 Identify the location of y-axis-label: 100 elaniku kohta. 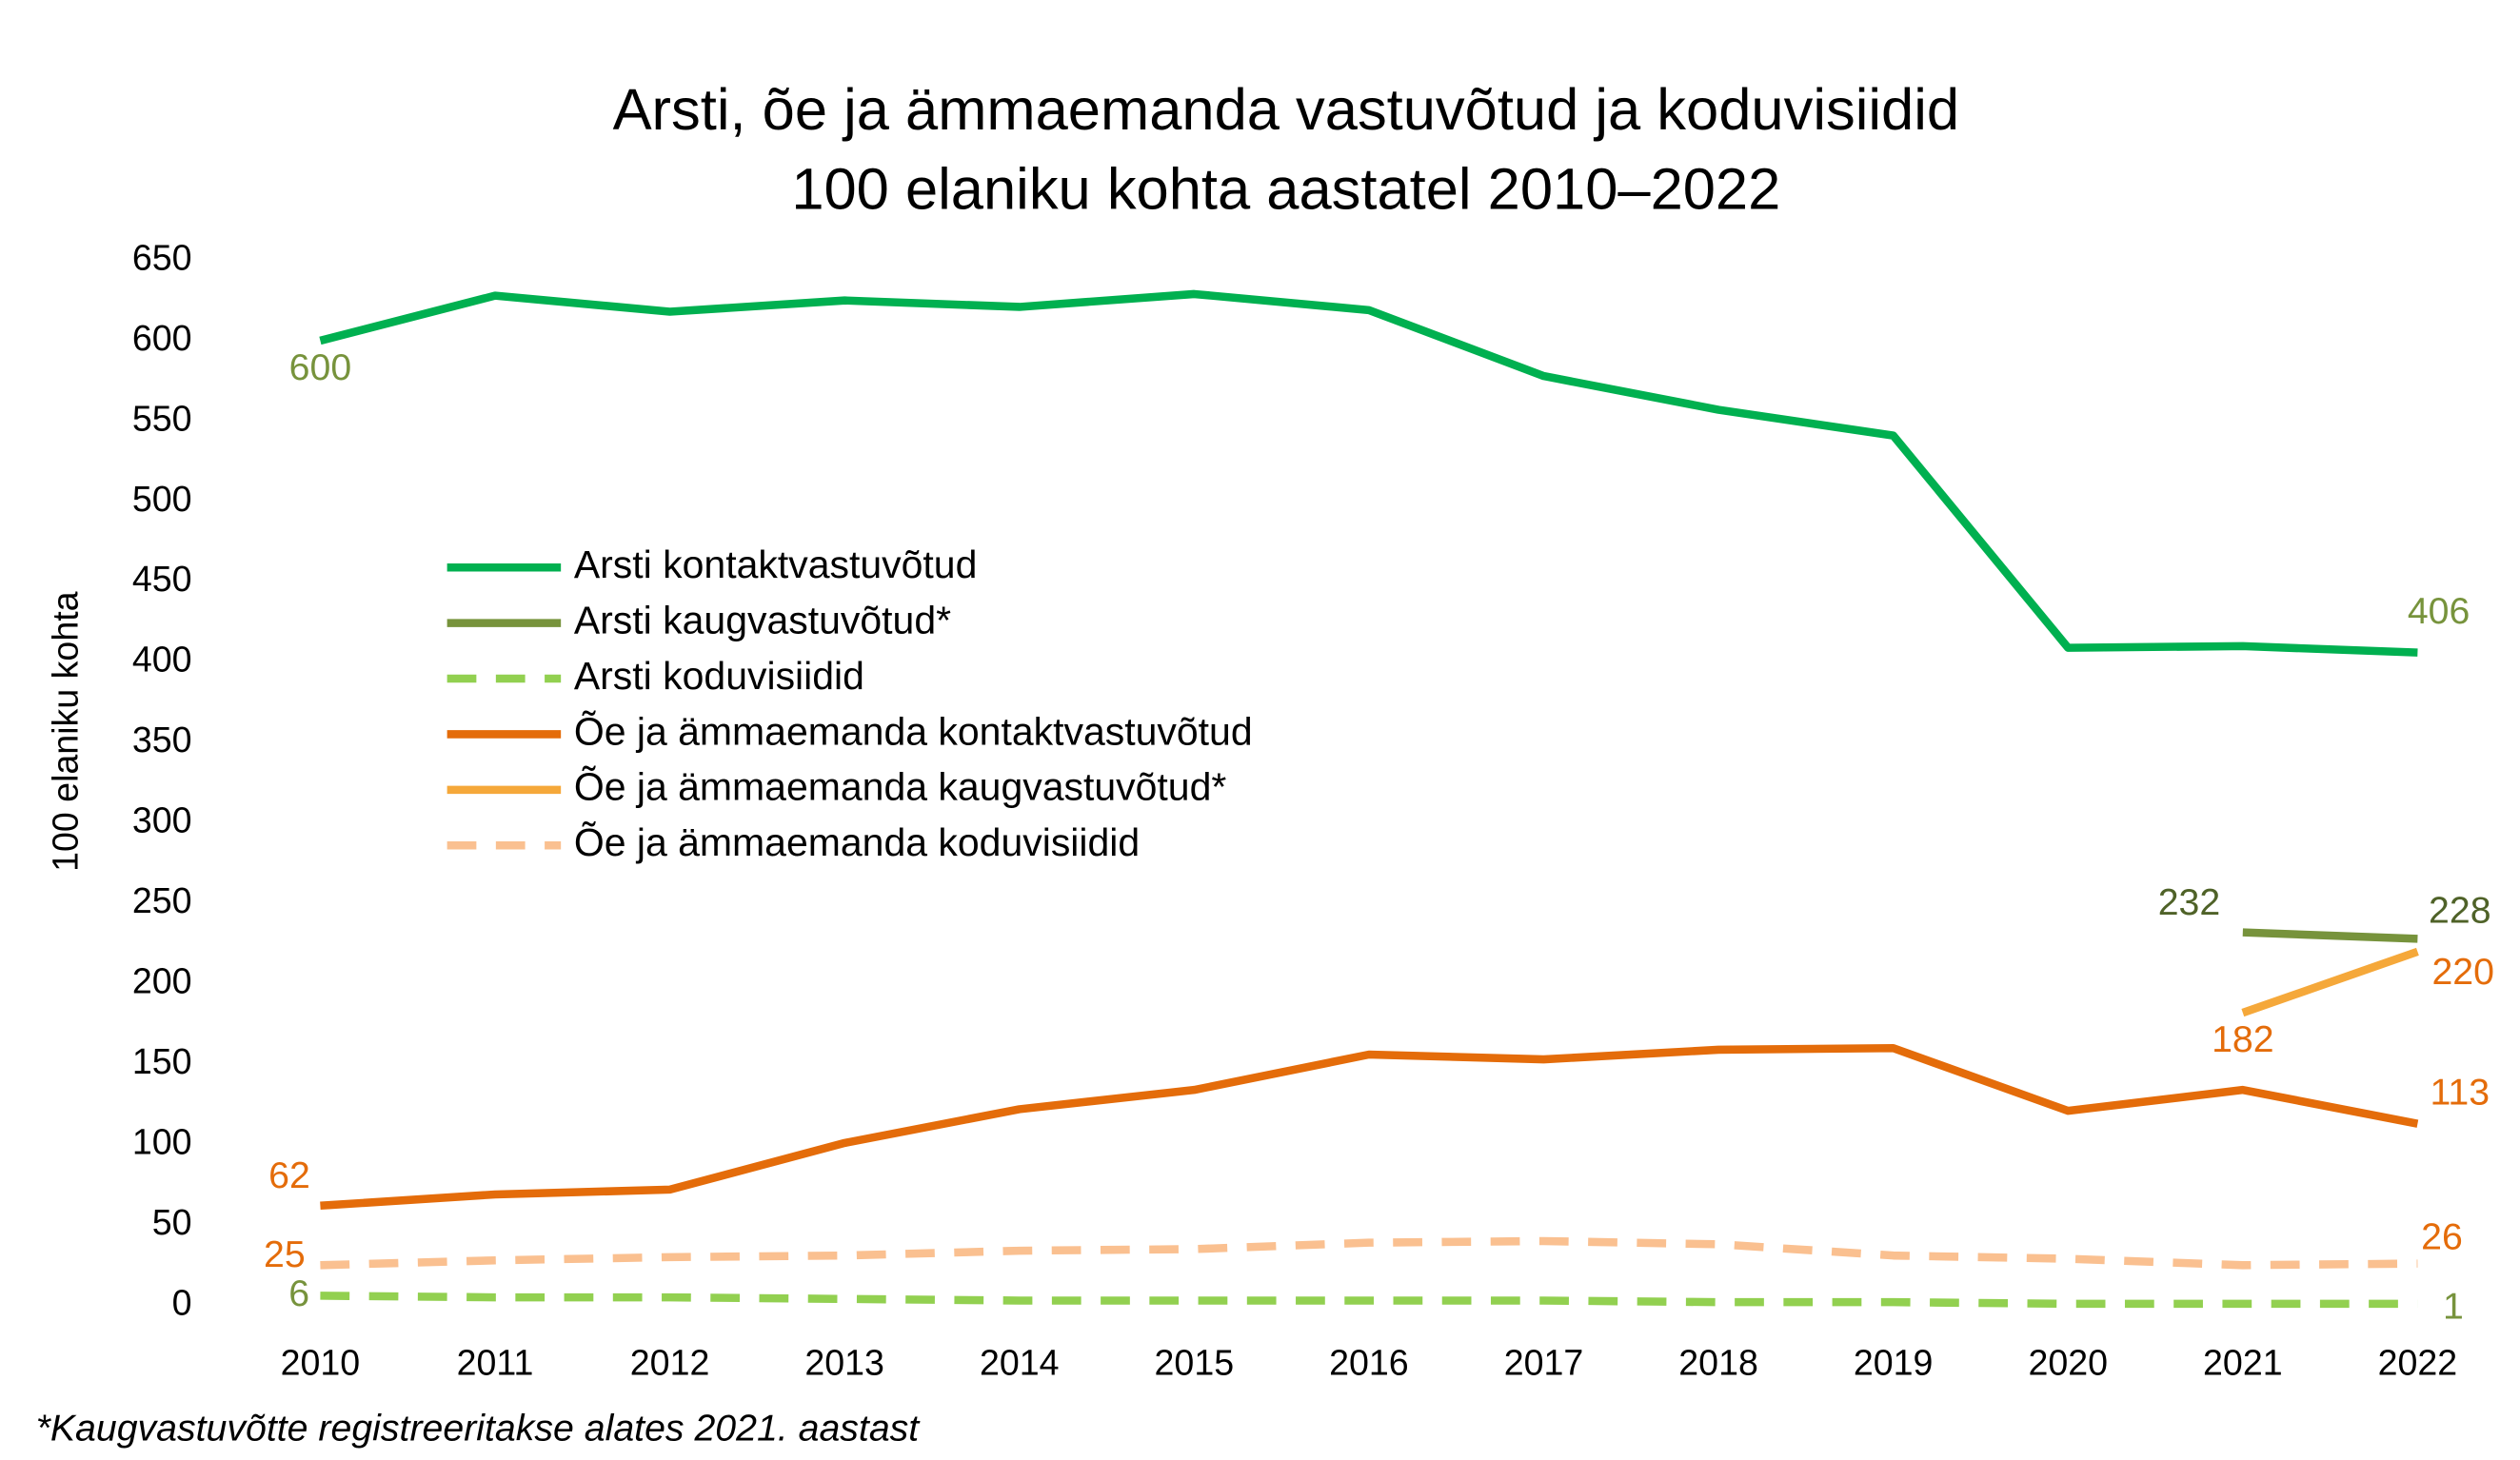
(66, 731).